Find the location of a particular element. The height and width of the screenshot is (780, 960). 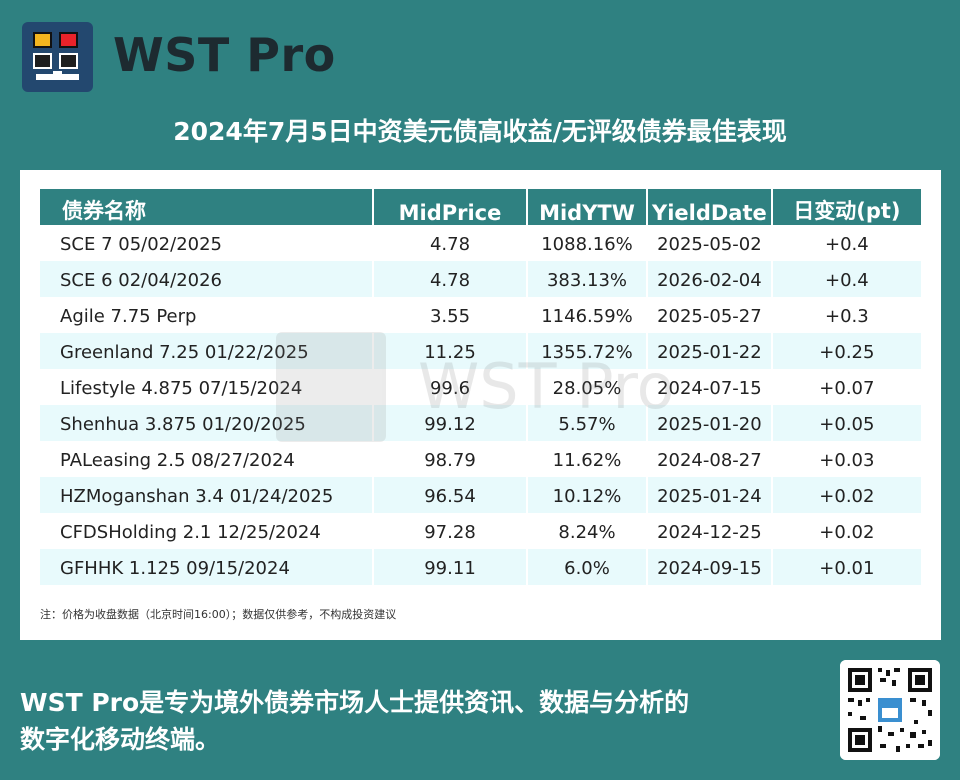

cell-yield-date: 2024-09-15 is located at coordinates (710, 567).